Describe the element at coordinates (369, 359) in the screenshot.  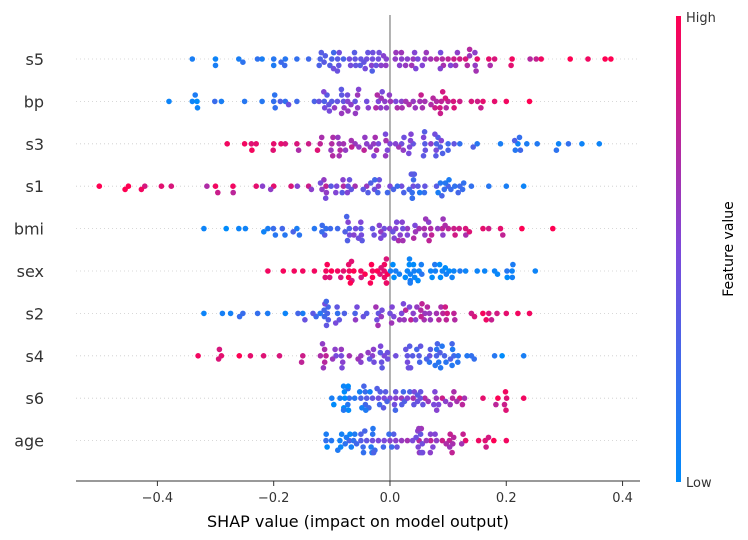
I see `point-s4-f4` at that location.